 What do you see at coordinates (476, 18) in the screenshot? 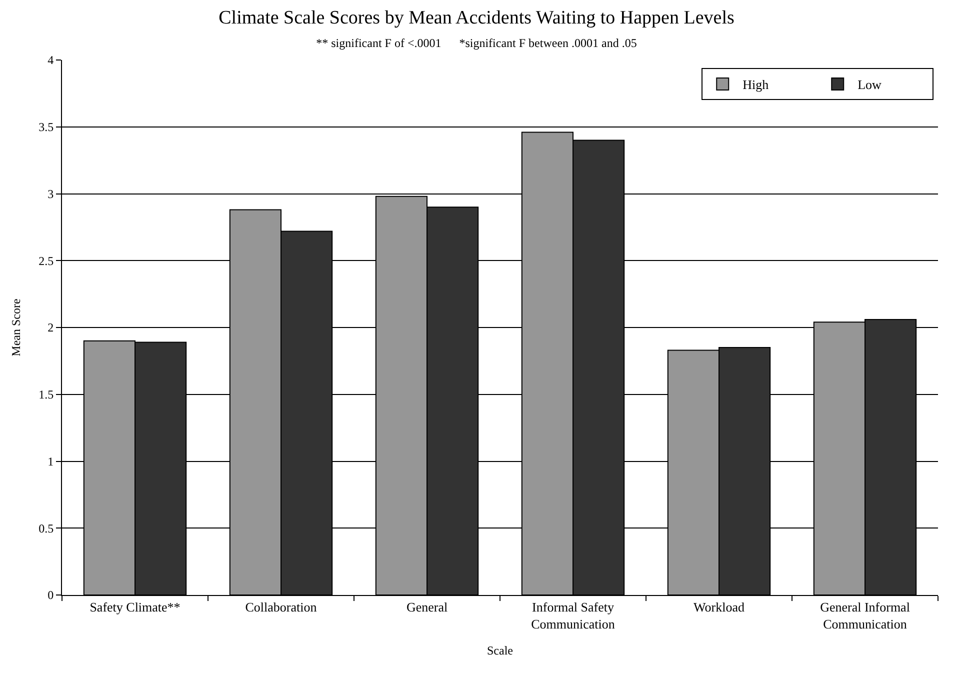
I see `chart-title: Climate Scale Scores by Mean Accidents Waiting to Happen Levels` at bounding box center [476, 18].